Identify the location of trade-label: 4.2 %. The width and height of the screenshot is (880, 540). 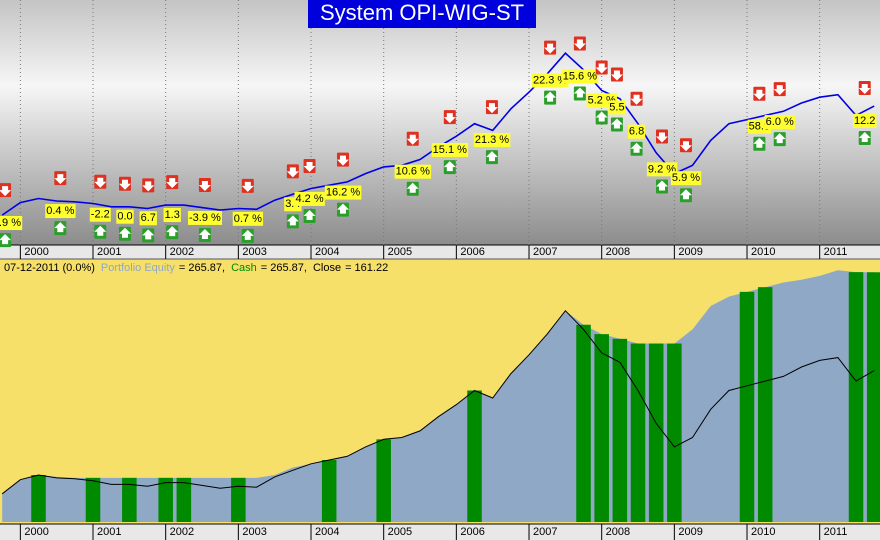
(309, 199).